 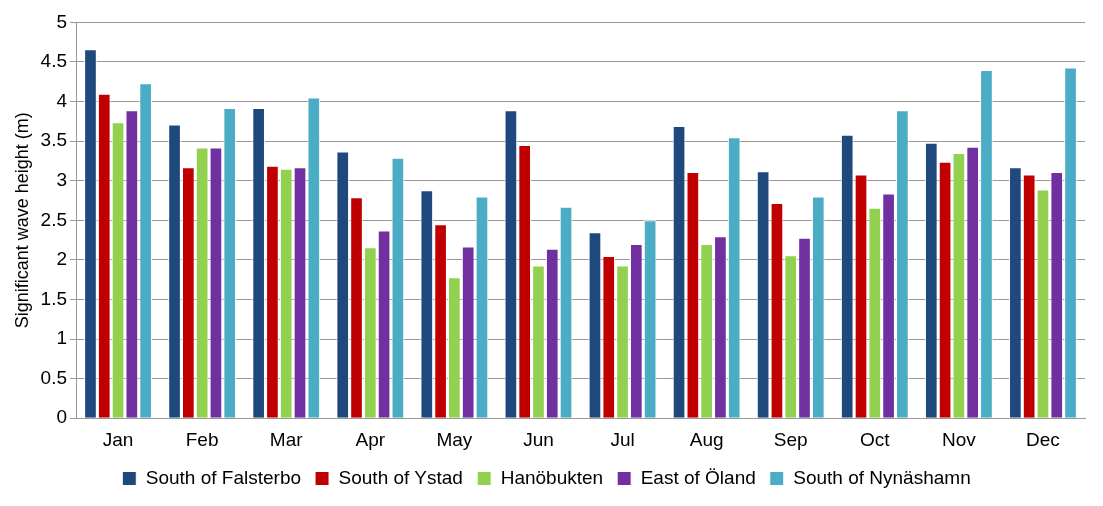 I want to click on x-tick-label: Jun, so click(x=538, y=439).